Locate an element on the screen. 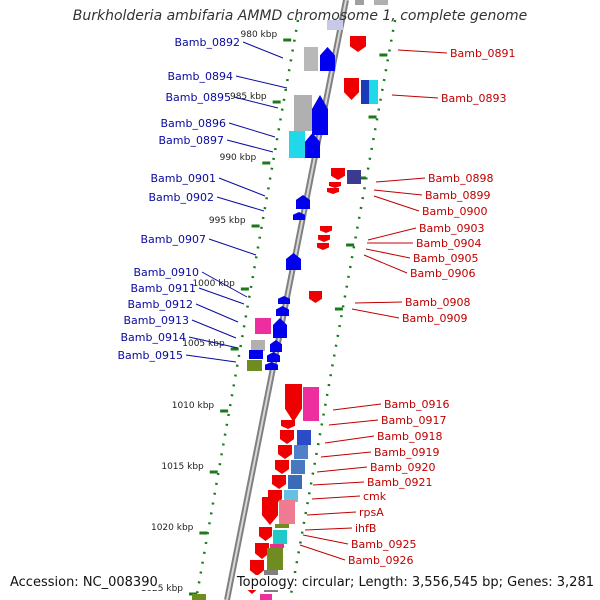  right-gene-label: Bamb_0906 is located at coordinates (442, 273).